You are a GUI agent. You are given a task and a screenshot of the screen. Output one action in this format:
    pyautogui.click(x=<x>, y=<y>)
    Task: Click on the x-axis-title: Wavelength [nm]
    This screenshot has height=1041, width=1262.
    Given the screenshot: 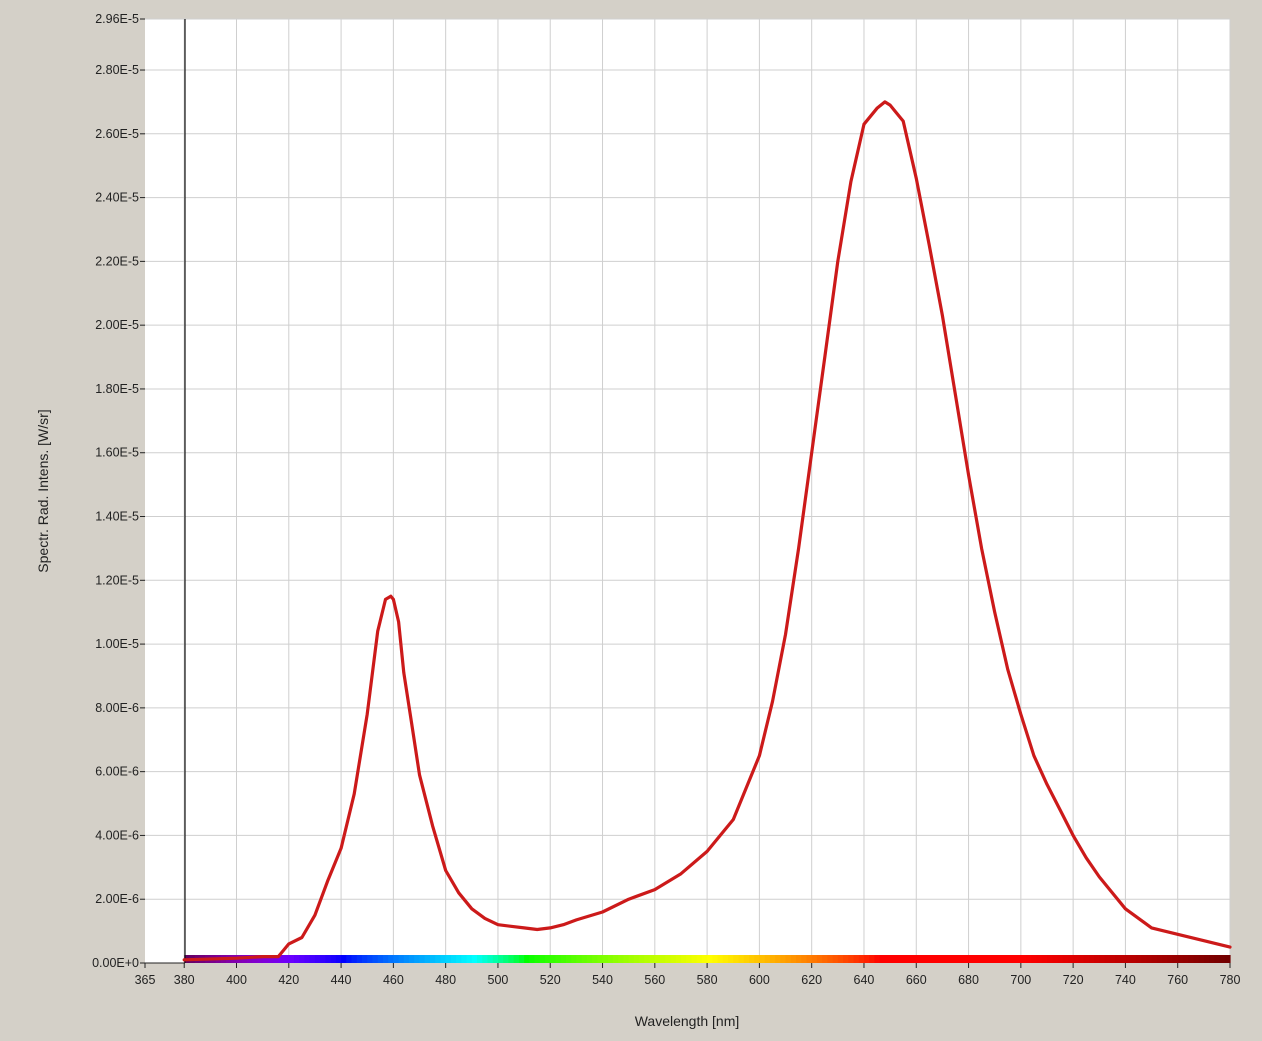 What is the action you would take?
    pyautogui.click(x=687, y=1021)
    